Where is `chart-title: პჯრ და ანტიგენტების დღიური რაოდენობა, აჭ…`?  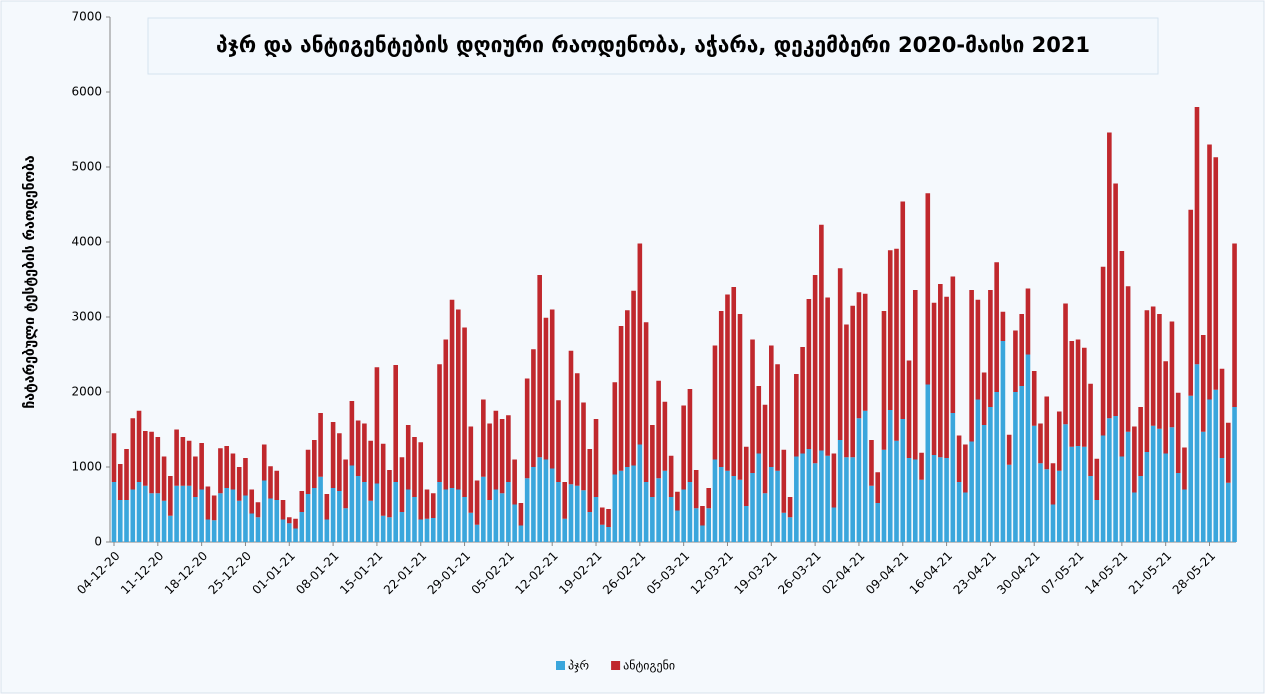
chart-title: პჯრ და ანტიგენტების დღიური რაოდენობა, აჭ… is located at coordinates (653, 45).